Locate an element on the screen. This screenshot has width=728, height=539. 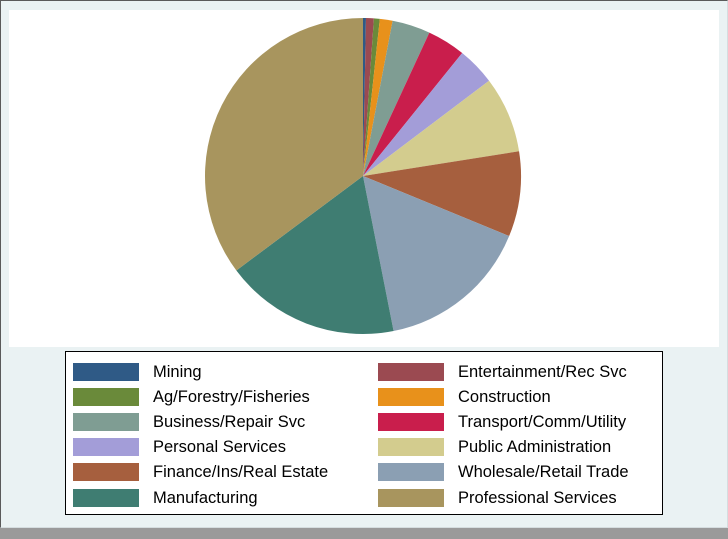
legend-item-finance-ins-real-estate: Finance/Ins/Real Estate is located at coordinates (200, 472).